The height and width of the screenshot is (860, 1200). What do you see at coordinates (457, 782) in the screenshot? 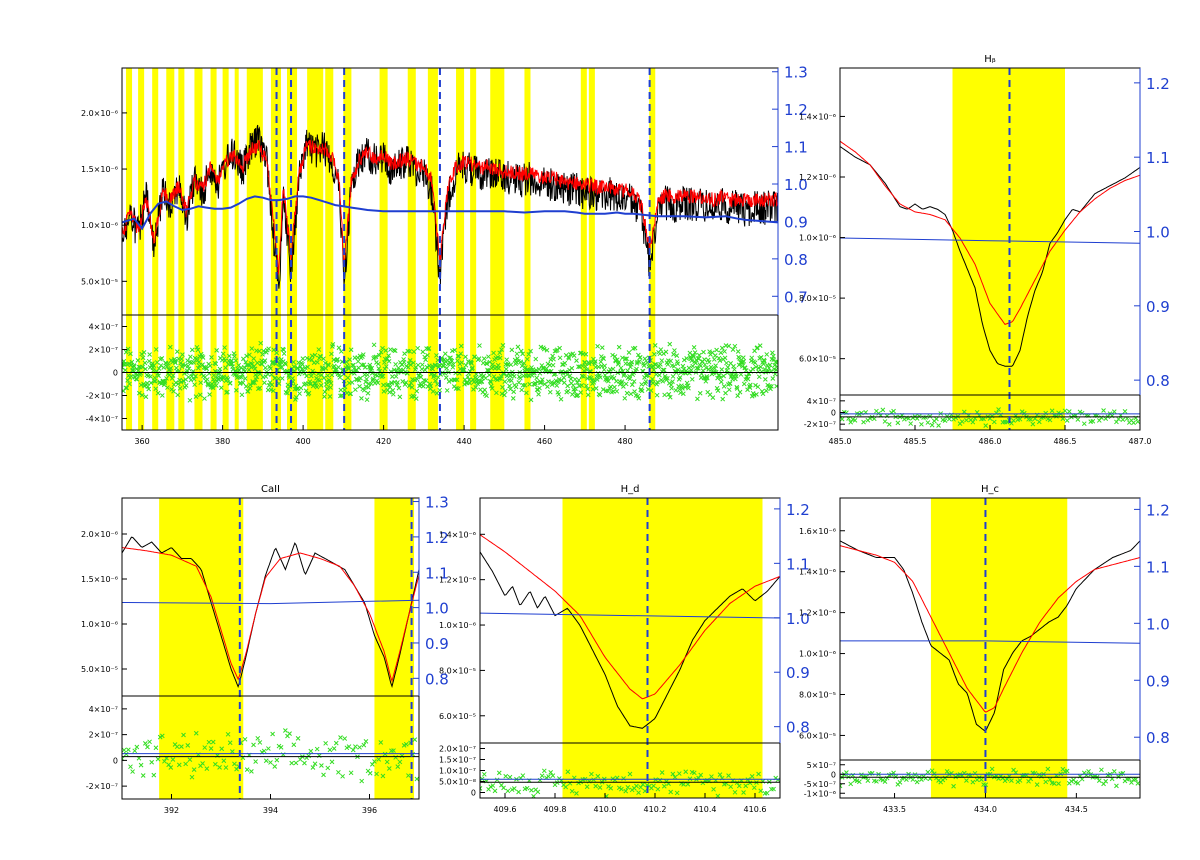
I see `res-tick-label: 5.0×10⁻⁸` at bounding box center [457, 782].